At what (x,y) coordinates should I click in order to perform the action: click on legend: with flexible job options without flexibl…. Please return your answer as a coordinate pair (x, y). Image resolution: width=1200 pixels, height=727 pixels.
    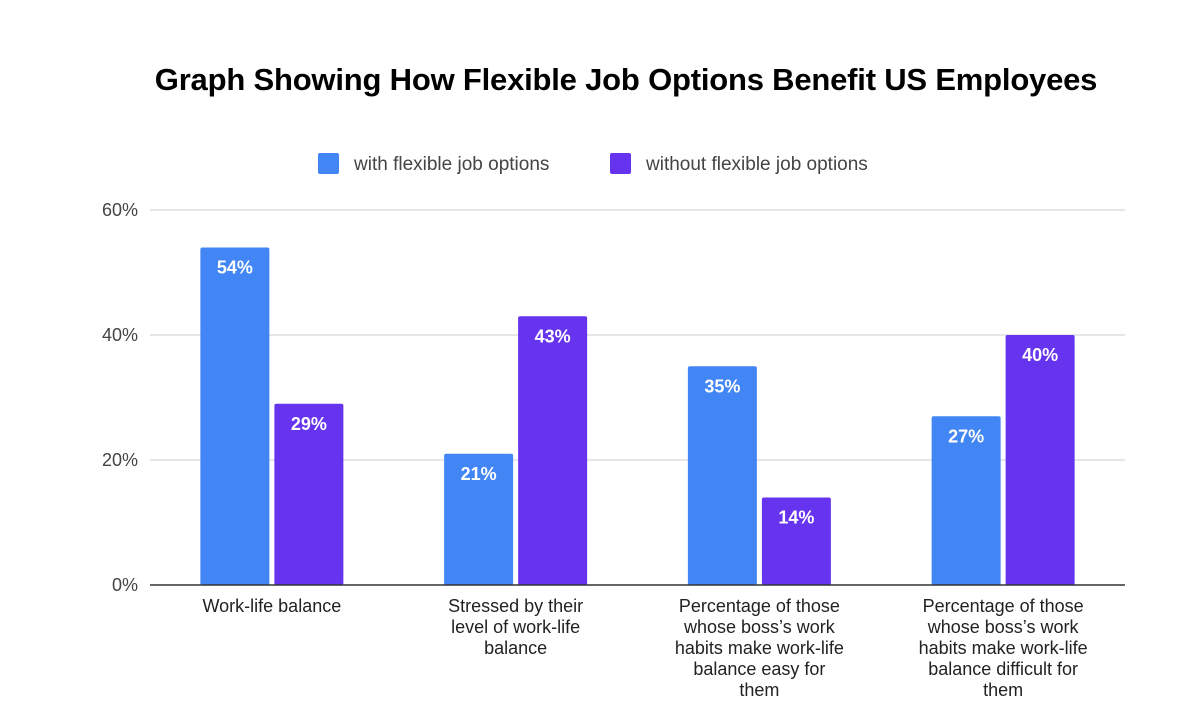
    Looking at the image, I should click on (593, 164).